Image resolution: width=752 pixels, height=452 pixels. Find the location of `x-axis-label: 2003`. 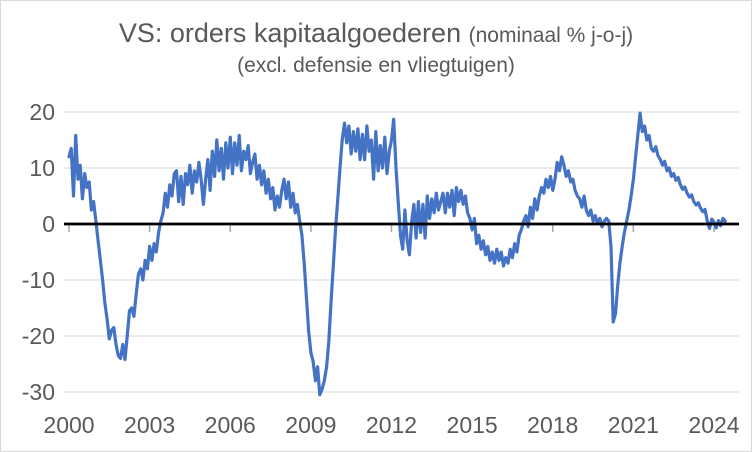

x-axis-label: 2003 is located at coordinates (149, 425).